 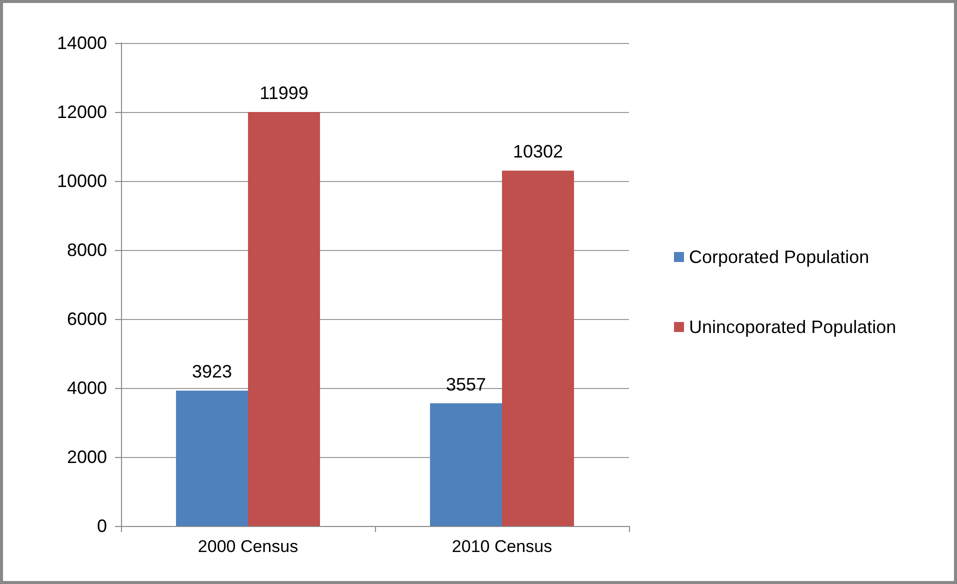 I want to click on y-tick-label: 0, so click(x=101, y=526).